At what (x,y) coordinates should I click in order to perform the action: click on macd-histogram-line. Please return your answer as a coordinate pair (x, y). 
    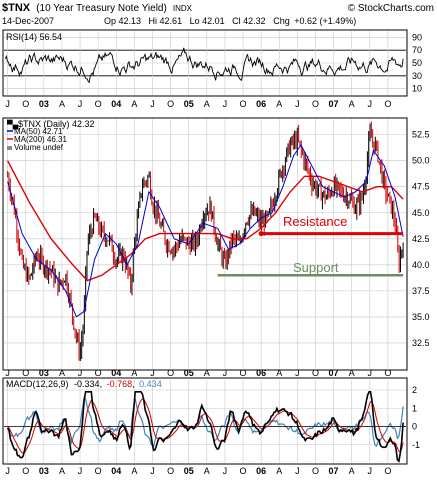
    Looking at the image, I should click on (205, 422).